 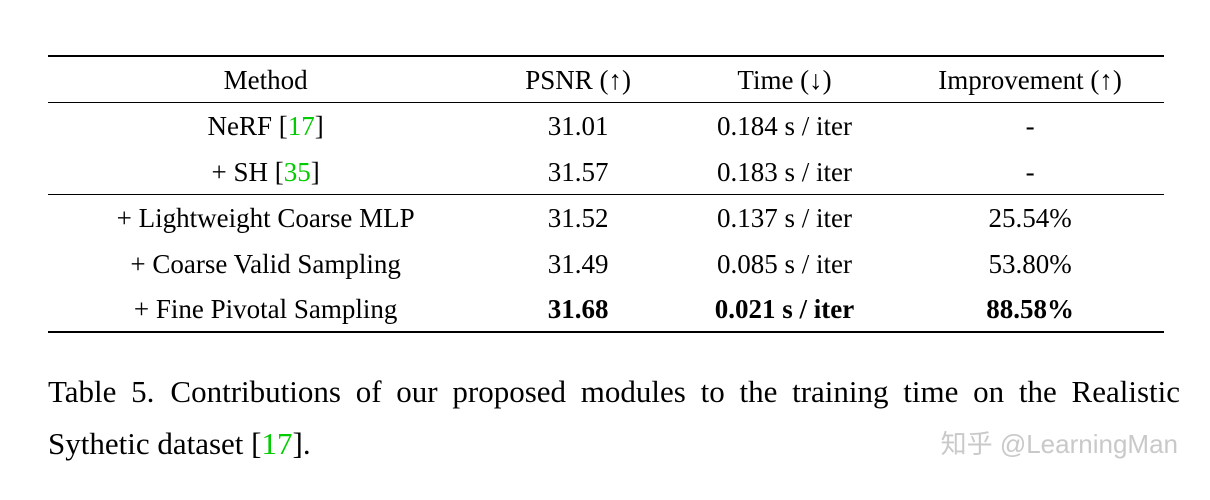 I want to click on method-cell: + SH [35], so click(x=265, y=172).